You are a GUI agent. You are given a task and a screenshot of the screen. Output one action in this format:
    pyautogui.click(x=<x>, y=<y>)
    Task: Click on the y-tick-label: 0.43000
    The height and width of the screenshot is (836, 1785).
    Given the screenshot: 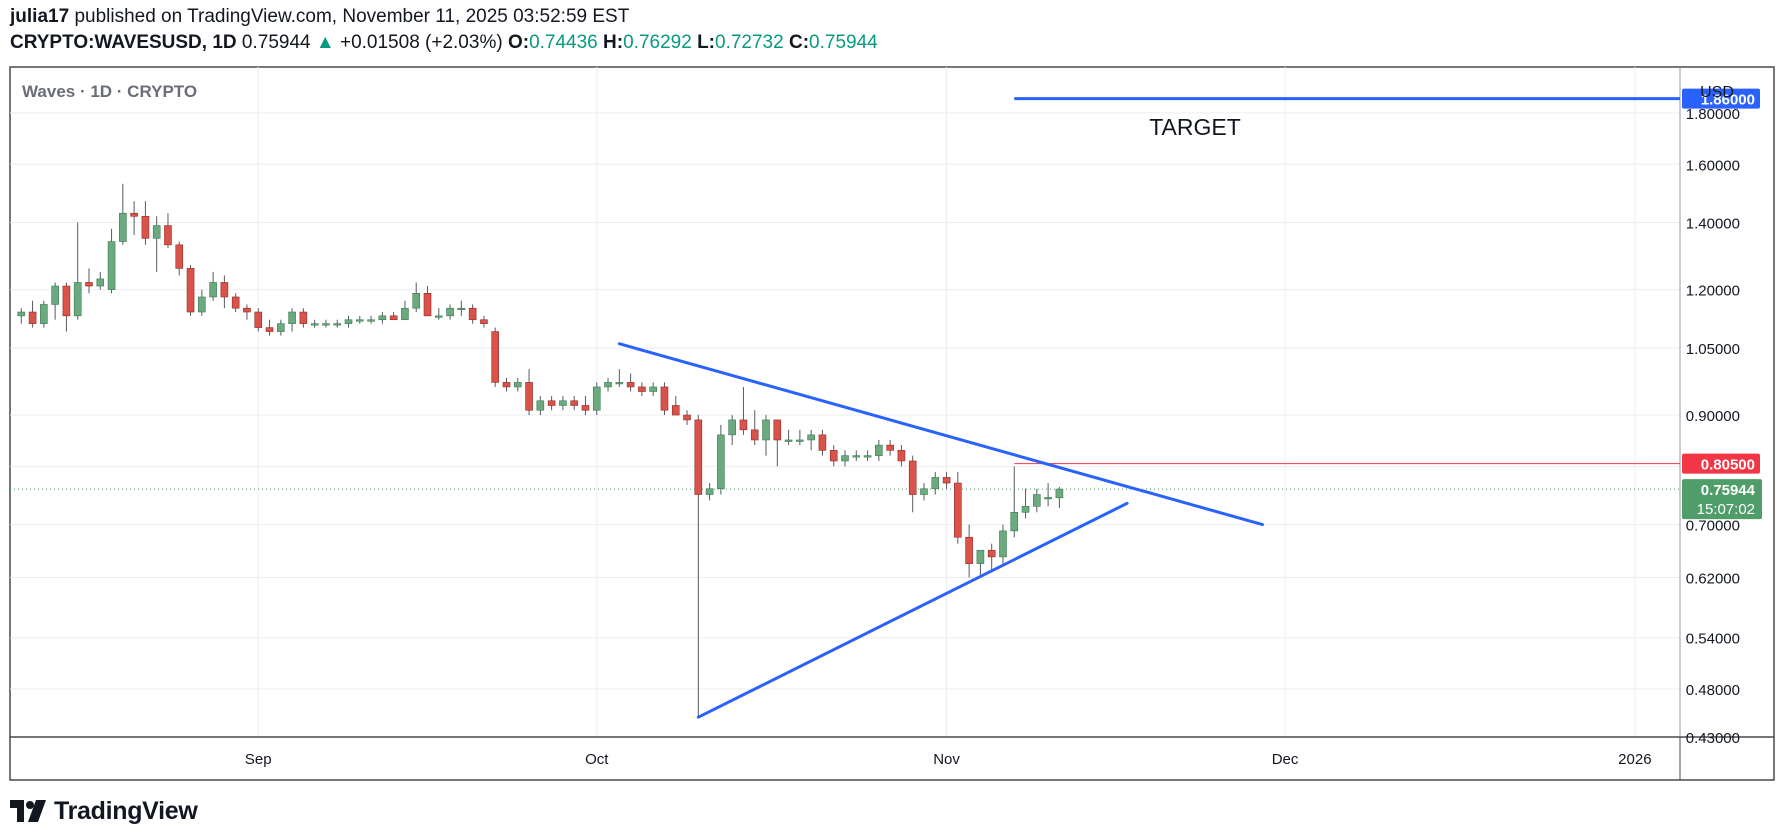 What is the action you would take?
    pyautogui.click(x=1713, y=738)
    